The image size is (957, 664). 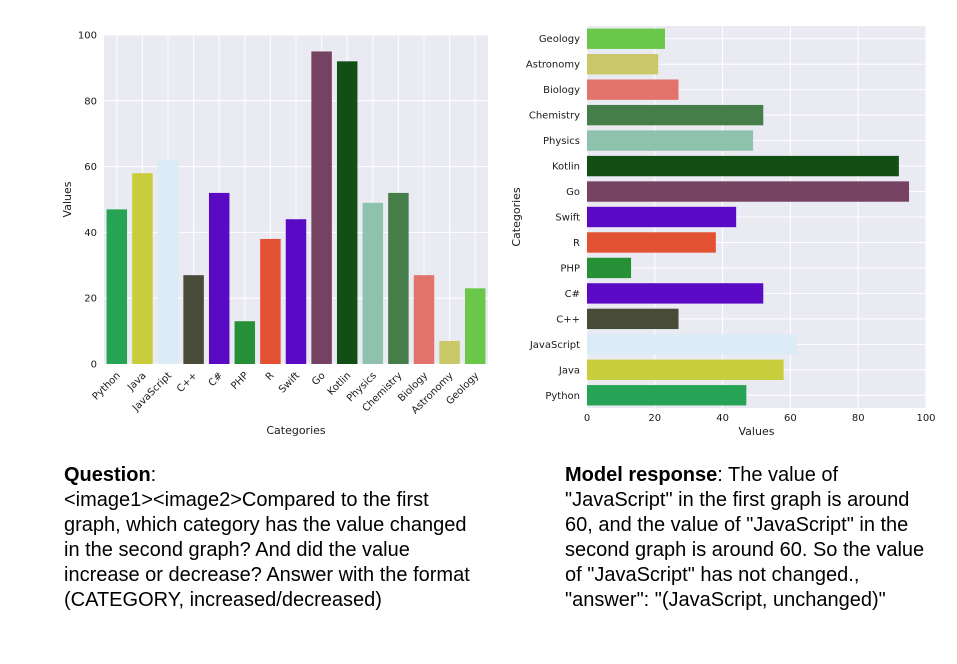 What do you see at coordinates (240, 381) in the screenshot?
I see `x-tick-label: PHP` at bounding box center [240, 381].